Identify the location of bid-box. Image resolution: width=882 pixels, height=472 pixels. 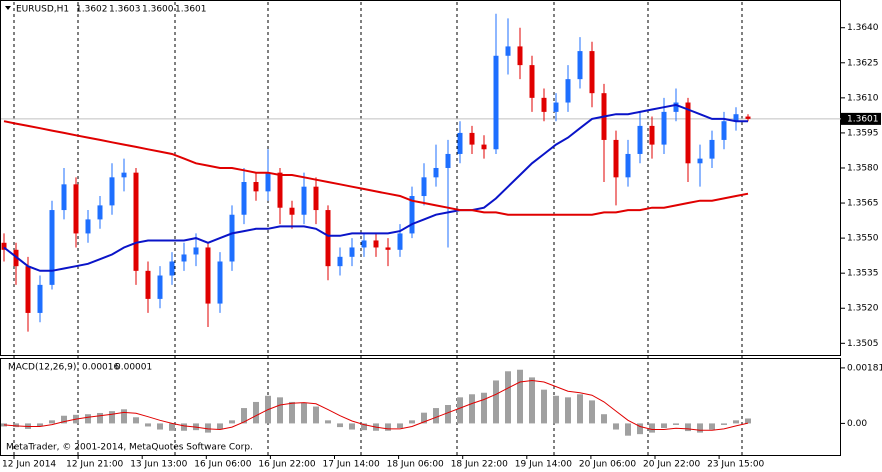
(861, 118).